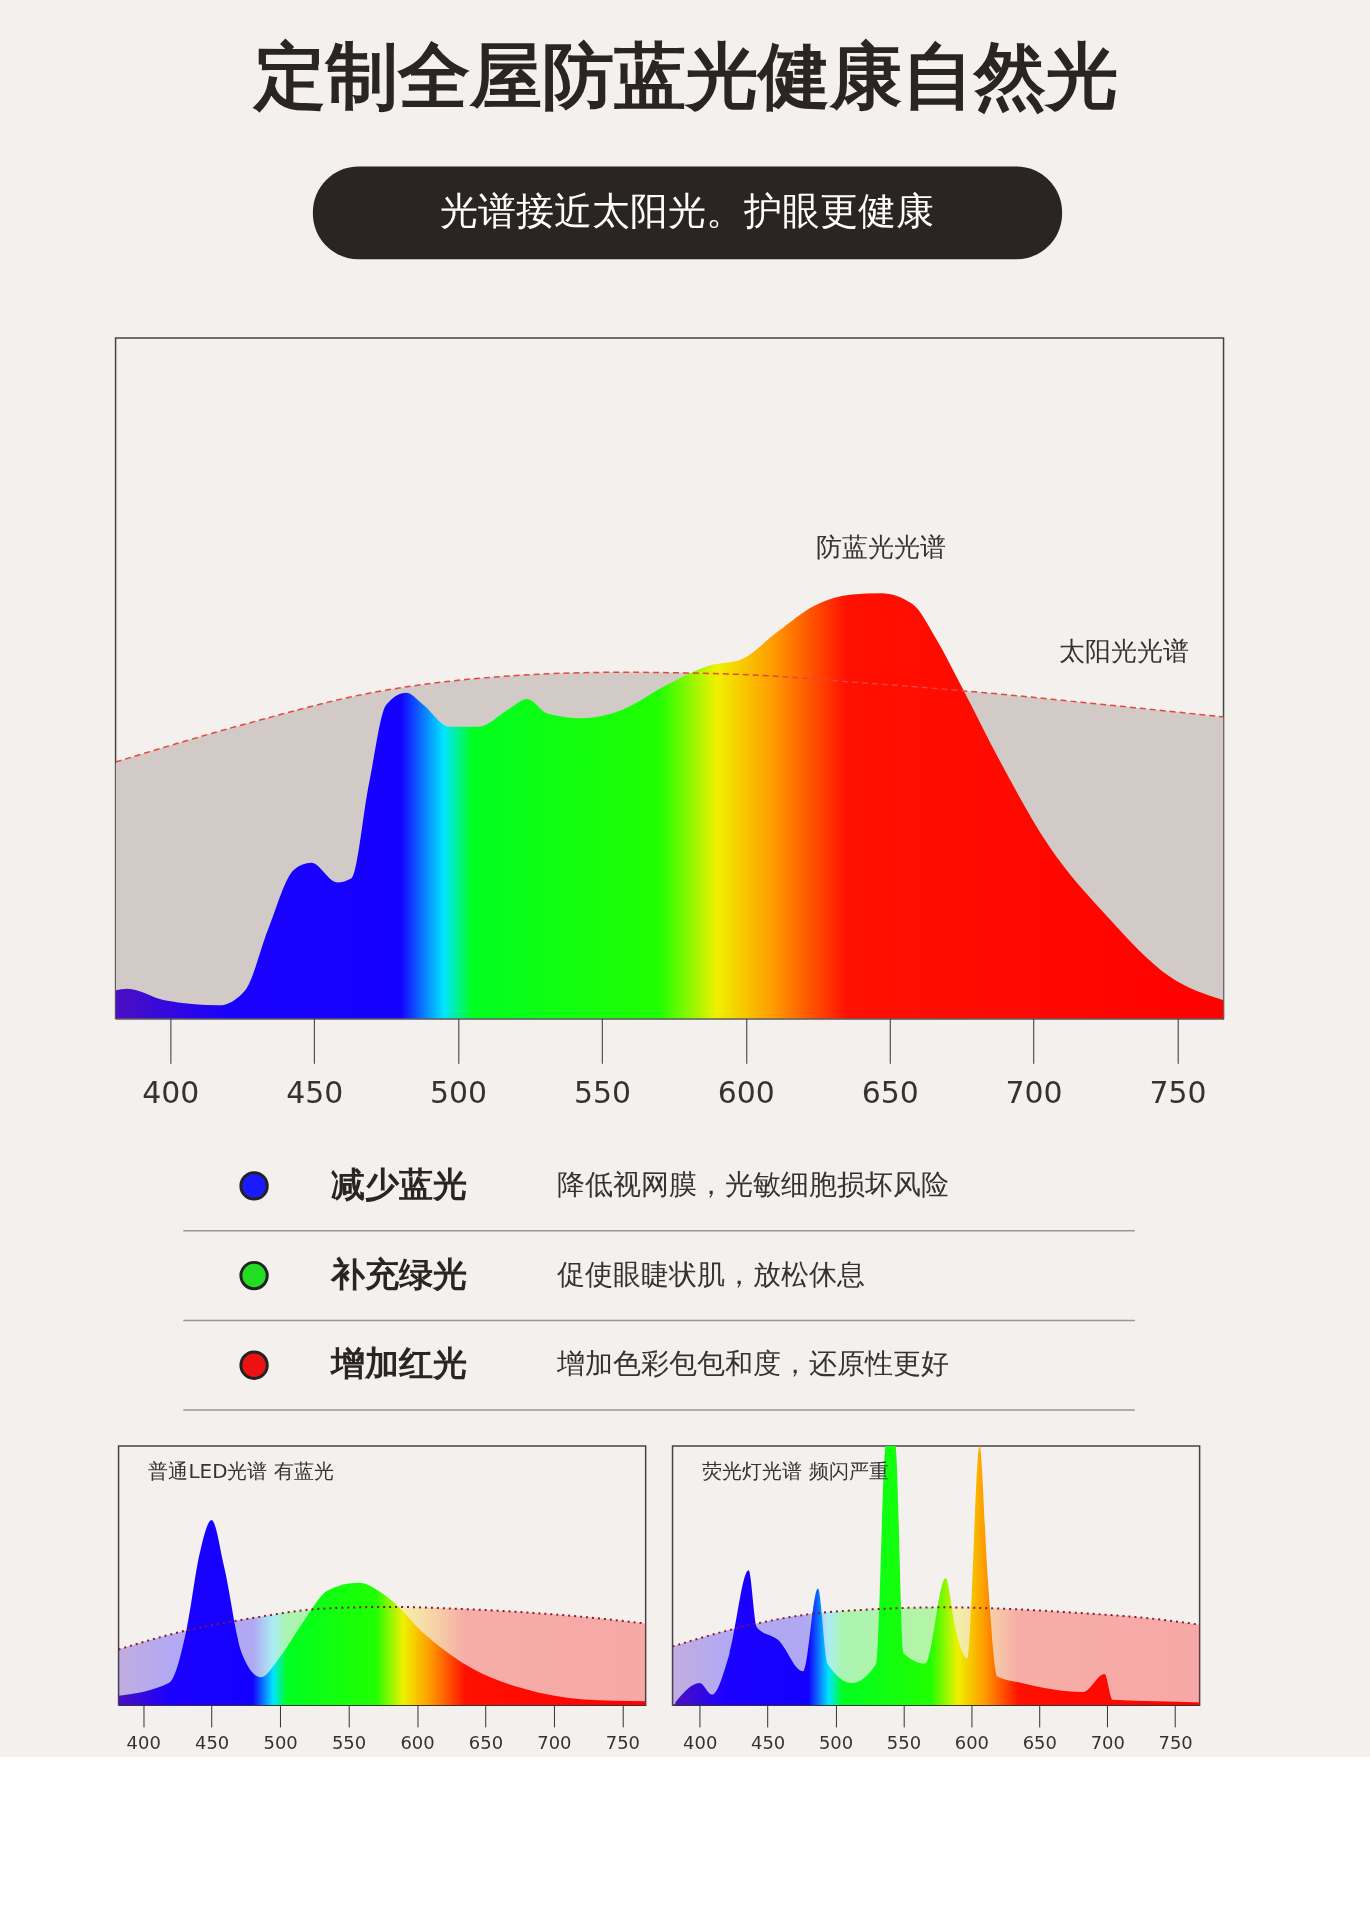 The height and width of the screenshot is (1920, 1370). Describe the element at coordinates (710, 1274) in the screenshot. I see `text: 促使眼睫状肌，放松休息` at that location.